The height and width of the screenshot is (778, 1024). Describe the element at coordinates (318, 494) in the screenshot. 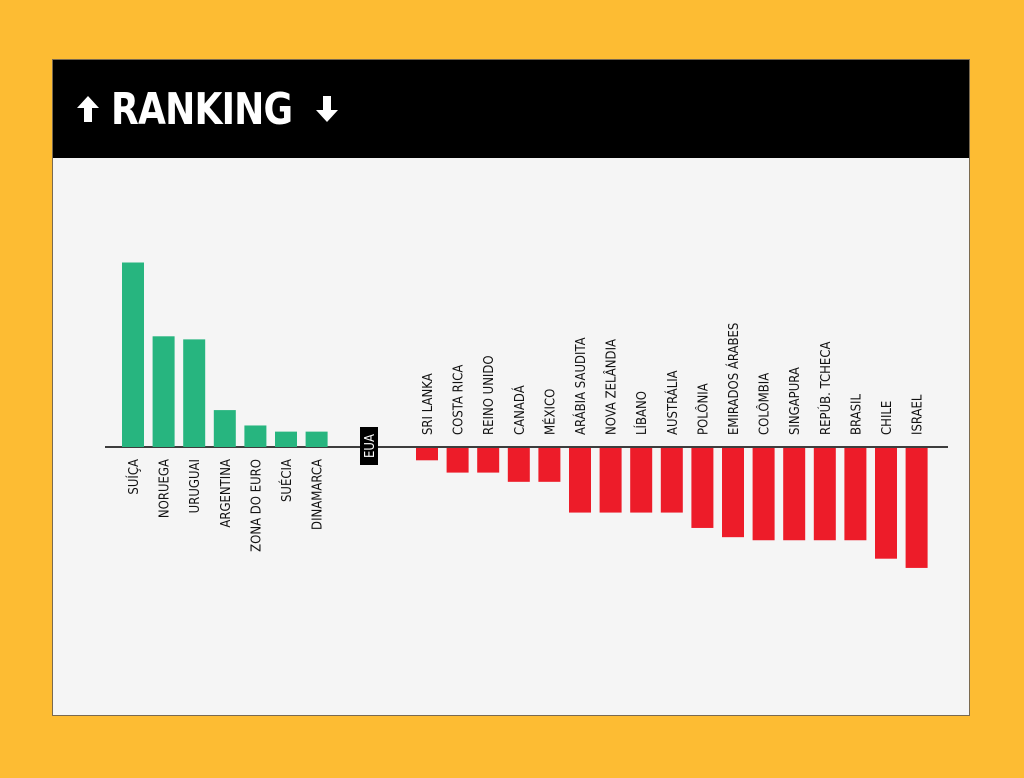

I see `category-label: DINAMARCA` at that location.